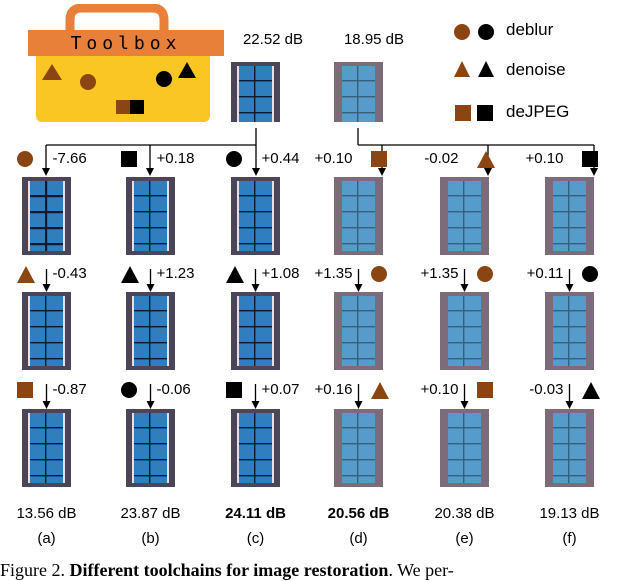 The width and height of the screenshot is (640, 581). What do you see at coordinates (421, 570) in the screenshot?
I see `caption-suffix: . We per-` at bounding box center [421, 570].